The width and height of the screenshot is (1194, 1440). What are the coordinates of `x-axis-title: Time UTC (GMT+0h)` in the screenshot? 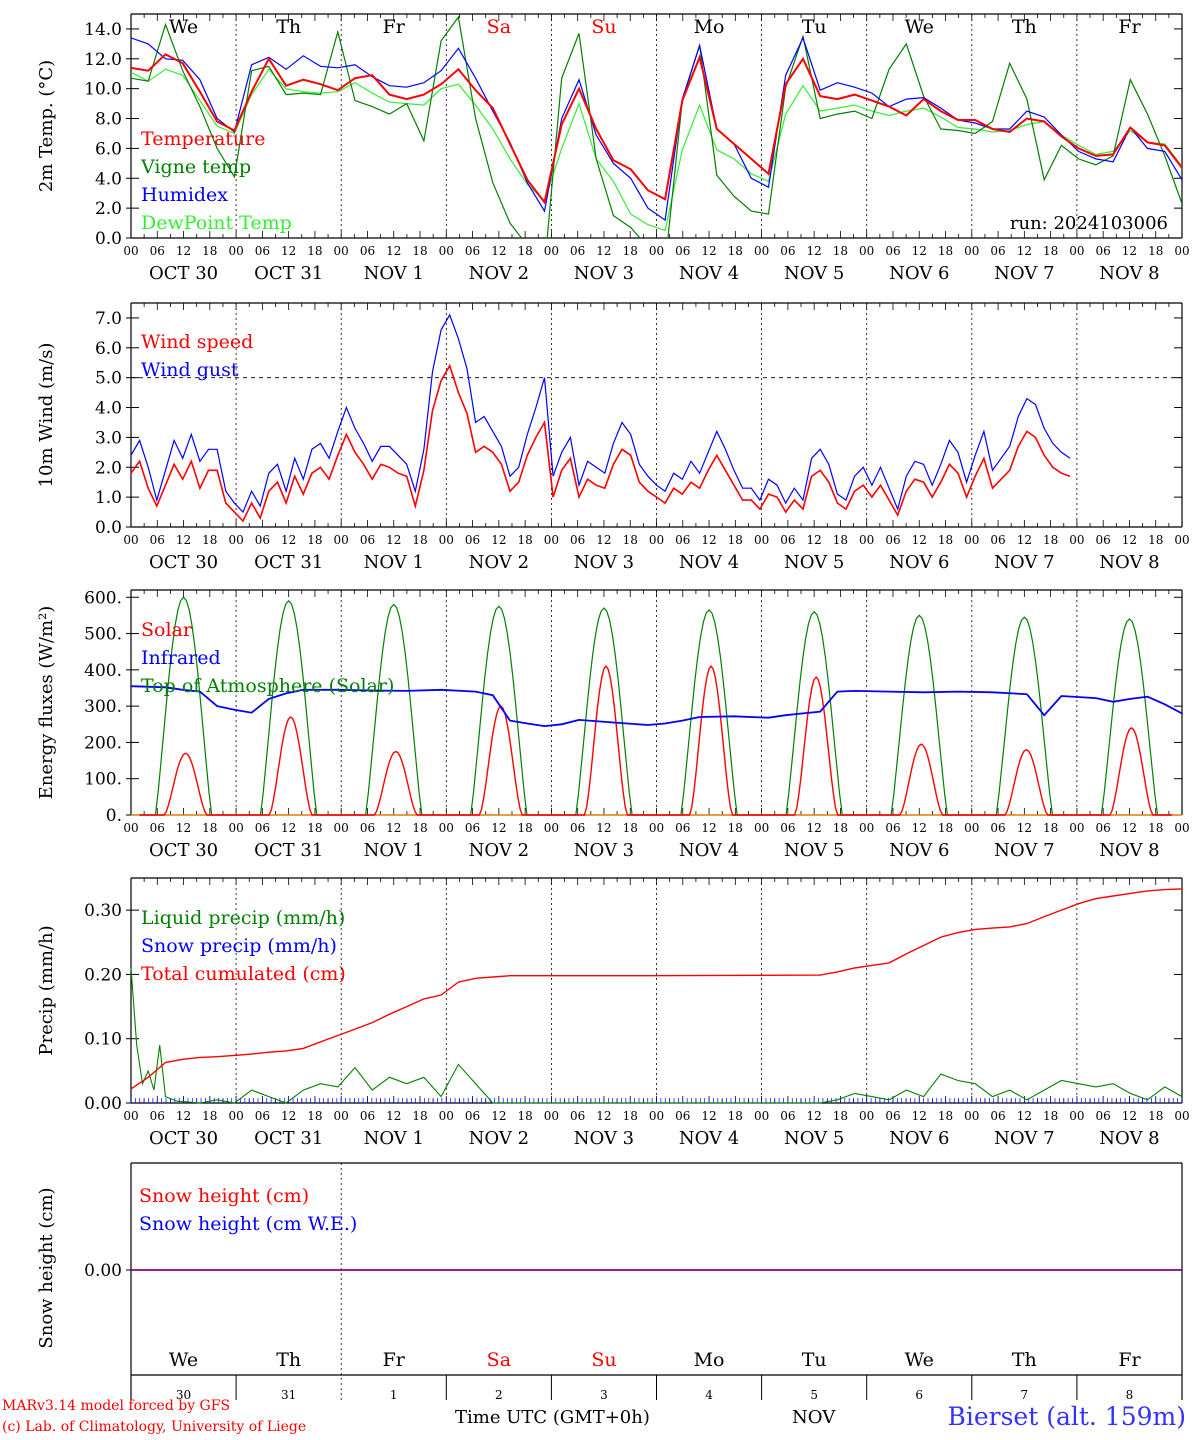 It's located at (552, 1417).